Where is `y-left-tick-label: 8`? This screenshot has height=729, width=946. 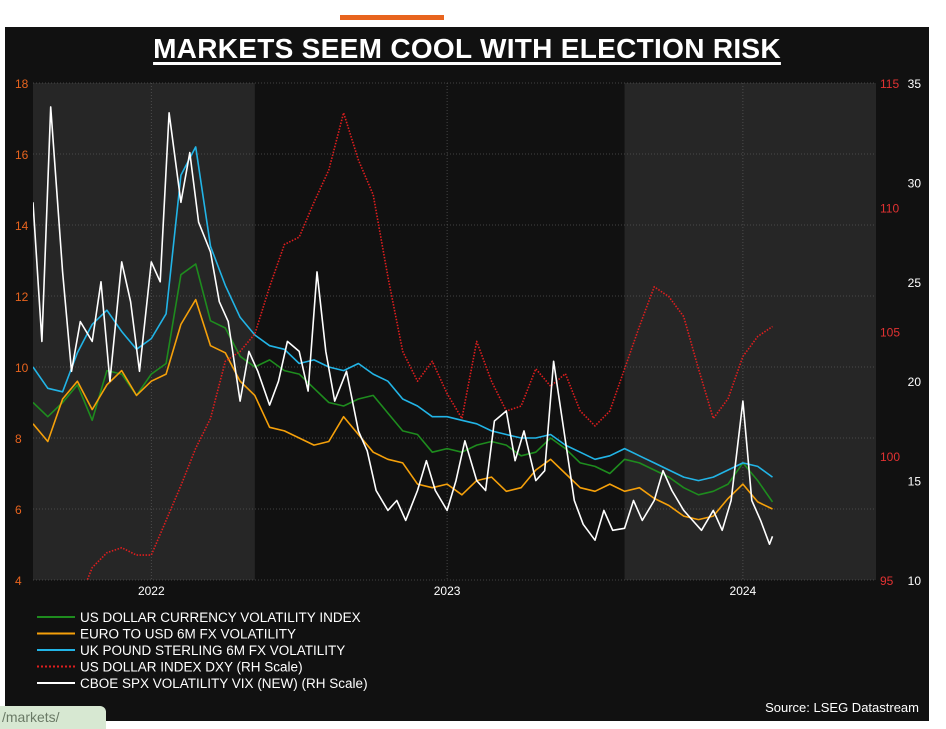
y-left-tick-label: 8 is located at coordinates (18, 439).